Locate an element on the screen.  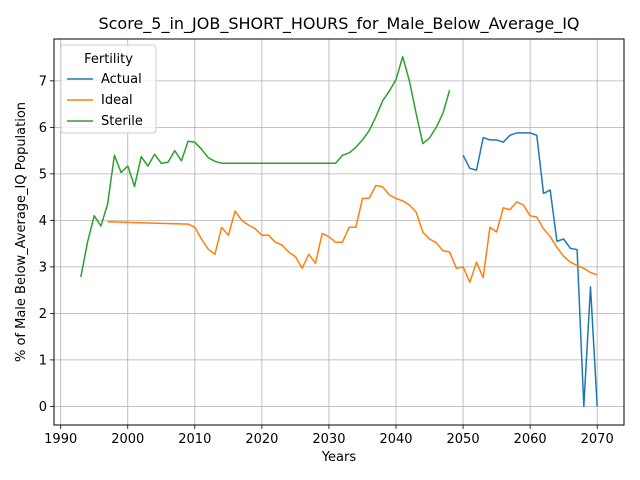
x-tick-label: 2020 is located at coordinates (261, 439).